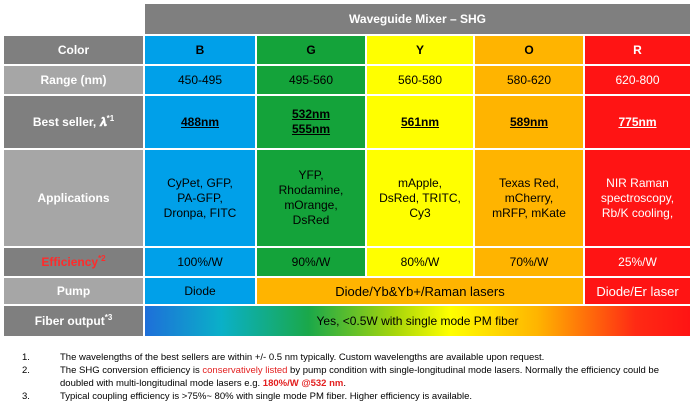 The width and height of the screenshot is (692, 420). What do you see at coordinates (73, 50) in the screenshot?
I see `color-label: Color` at bounding box center [73, 50].